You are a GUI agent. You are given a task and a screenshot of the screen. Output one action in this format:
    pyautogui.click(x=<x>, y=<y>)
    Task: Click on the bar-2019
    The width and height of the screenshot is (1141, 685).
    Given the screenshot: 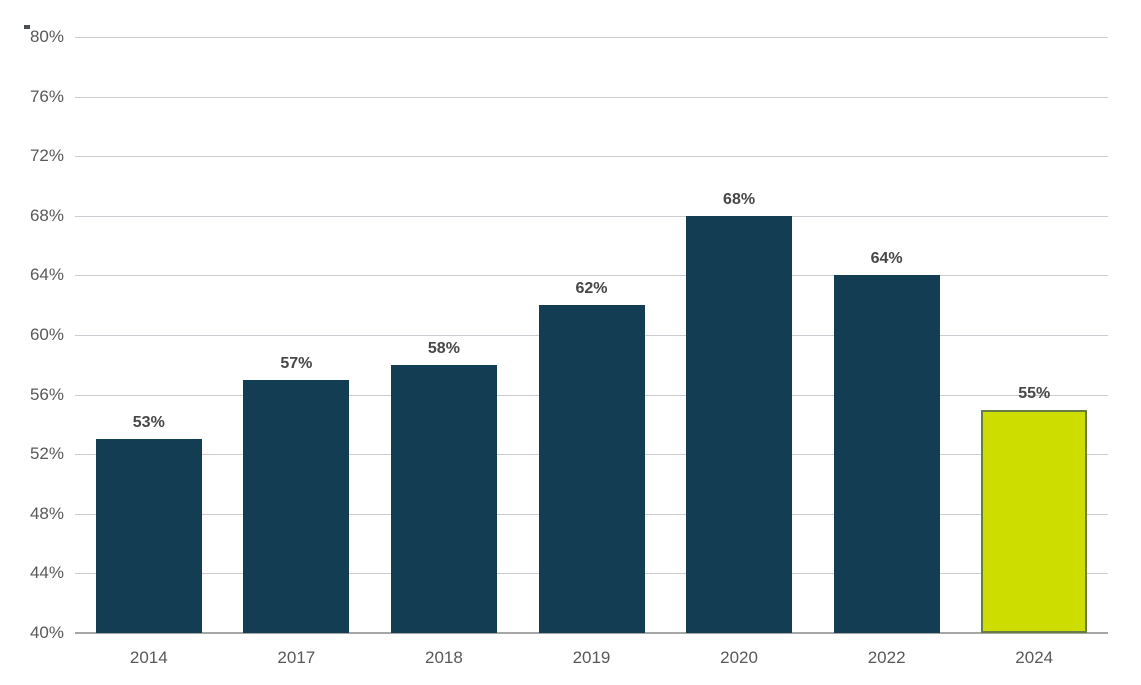 What is the action you would take?
    pyautogui.click(x=591, y=469)
    